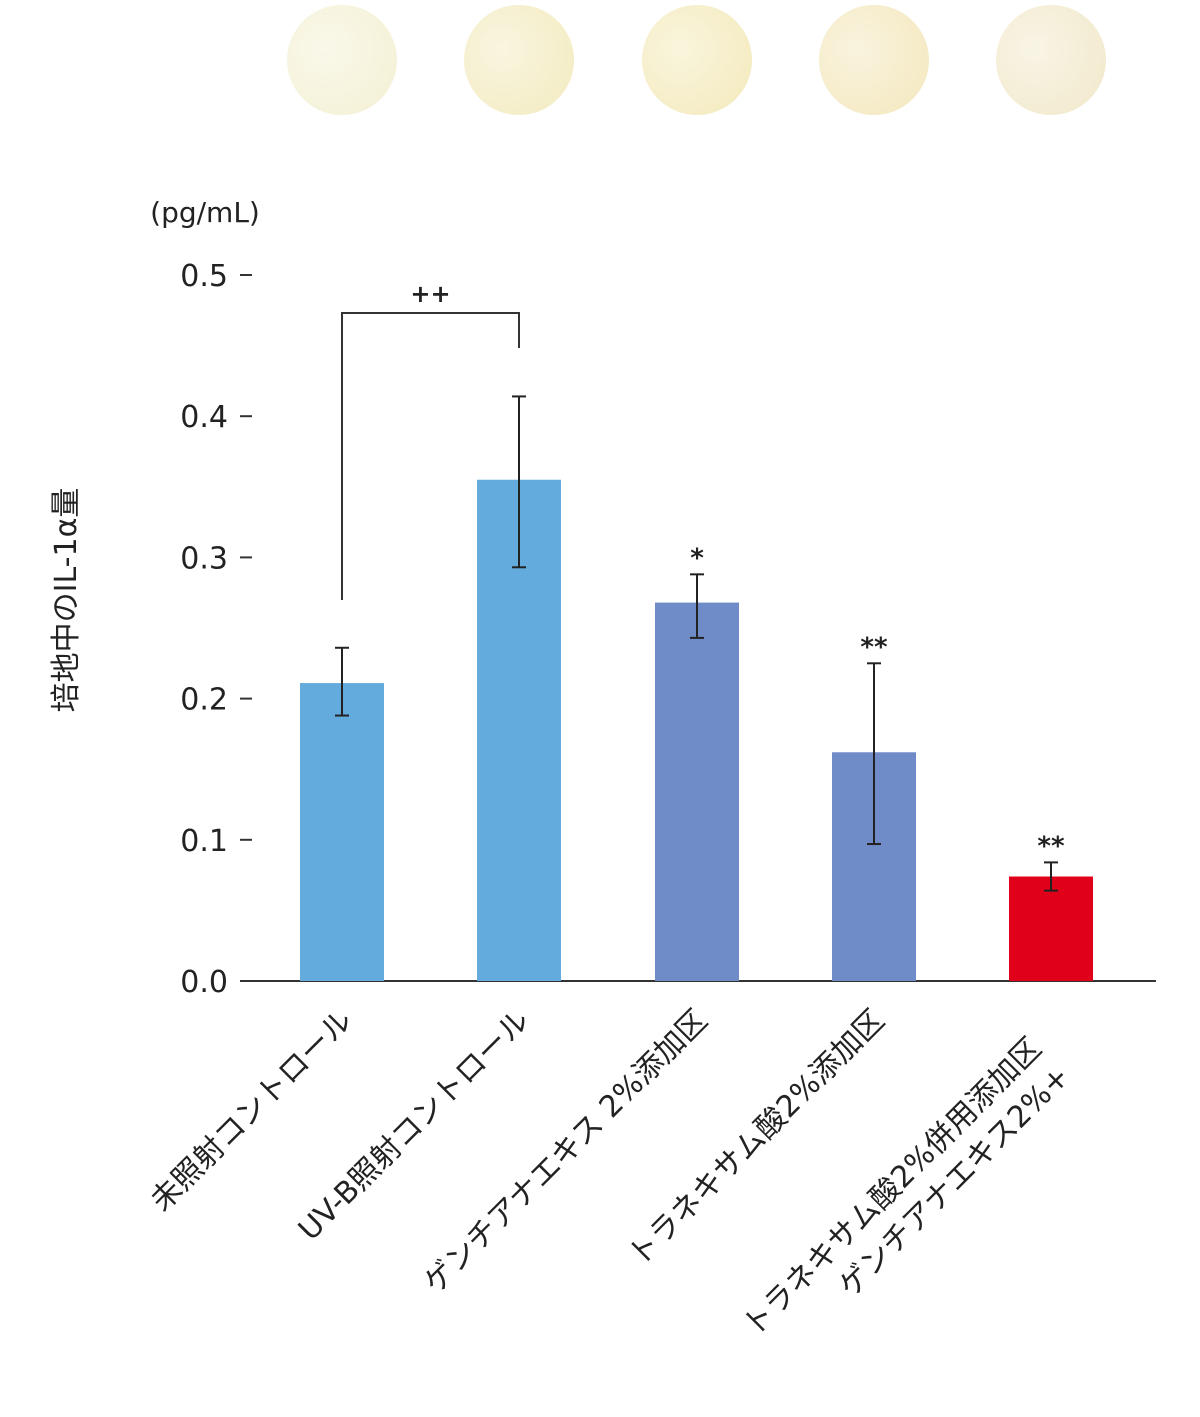 This screenshot has height=1417, width=1200. Describe the element at coordinates (430, 456) in the screenshot. I see `comparison-bracket` at that location.